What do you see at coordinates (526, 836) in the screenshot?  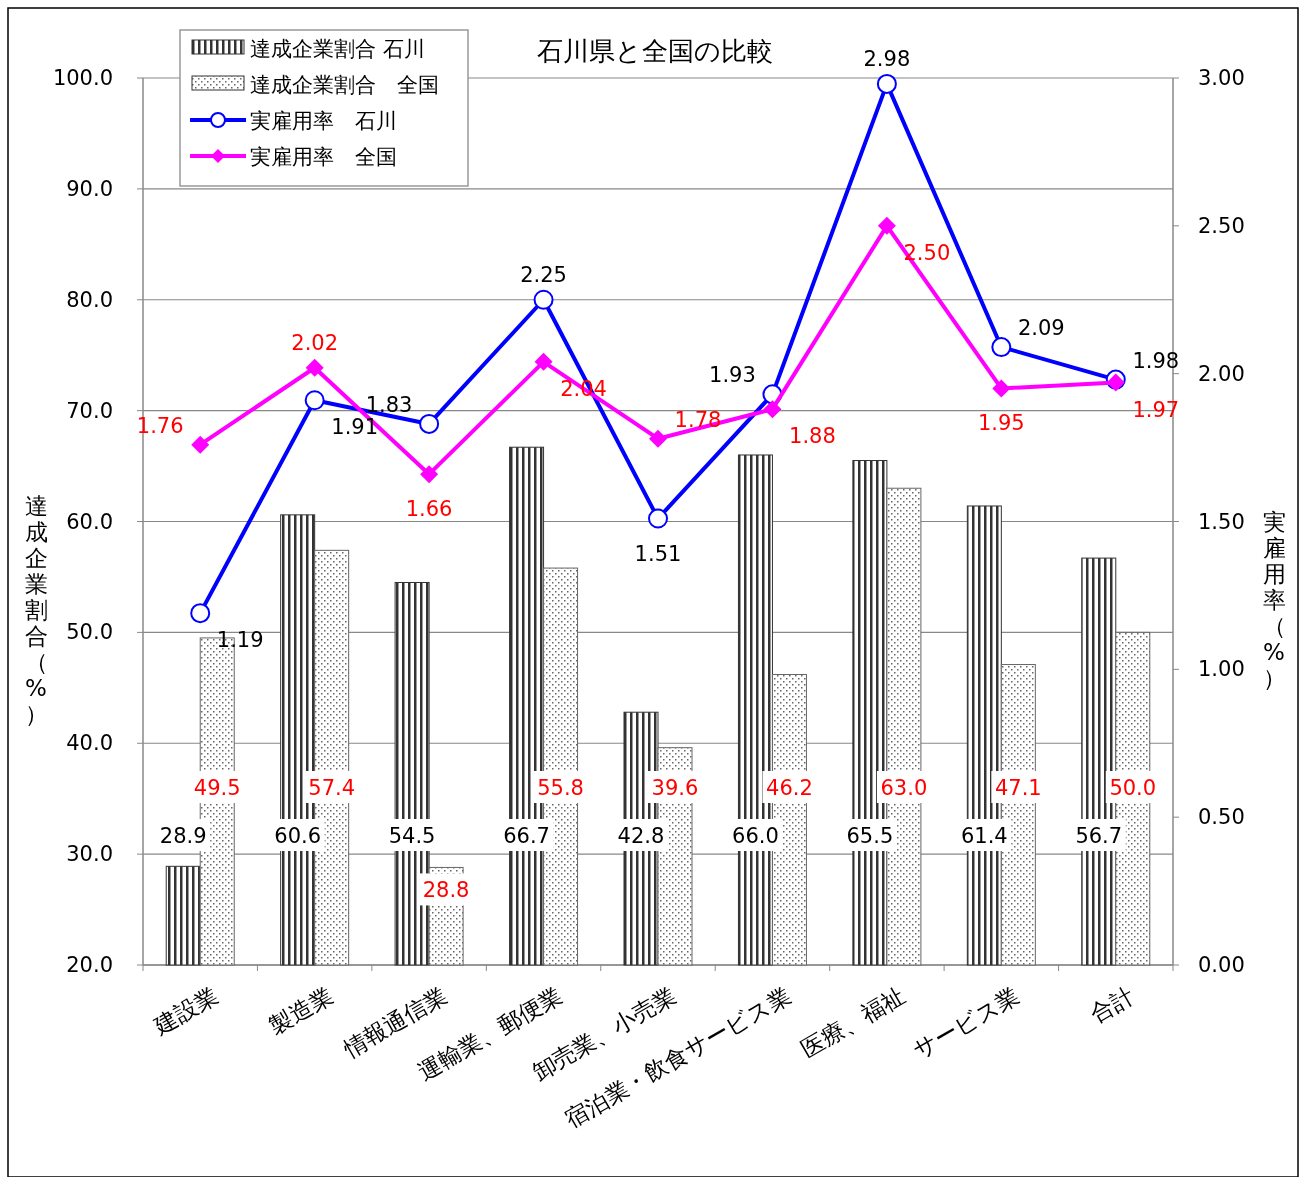 I see `data-label: 66.7` at bounding box center [526, 836].